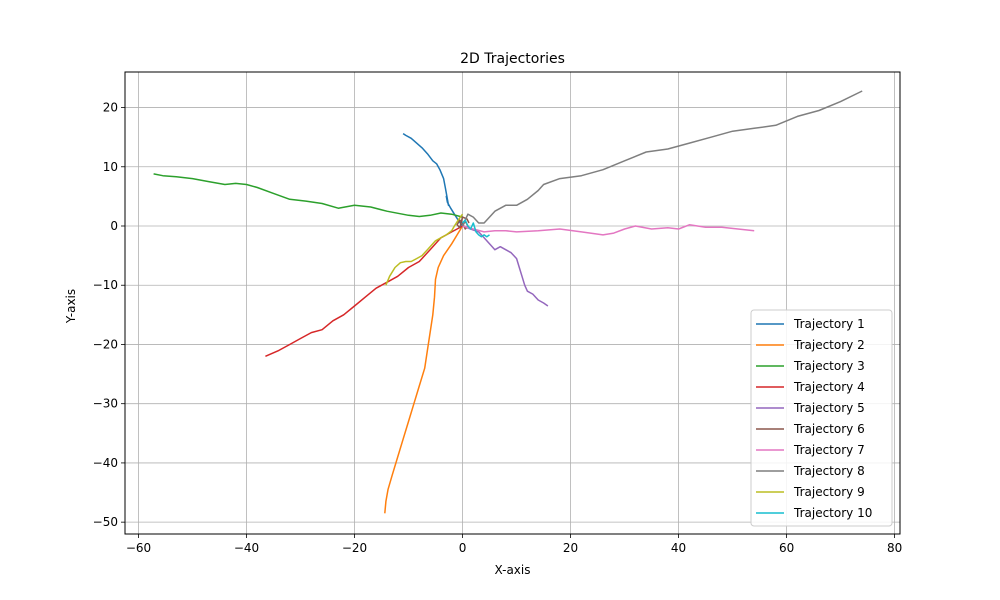 Image resolution: width=1000 pixels, height=600 pixels. I want to click on legend-label: Trajectory 5, so click(829, 408).